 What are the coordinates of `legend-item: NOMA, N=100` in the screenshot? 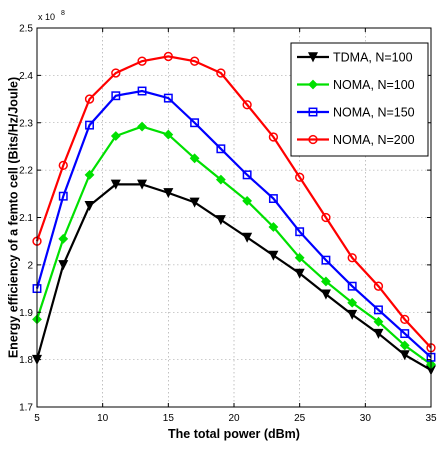 It's located at (356, 85).